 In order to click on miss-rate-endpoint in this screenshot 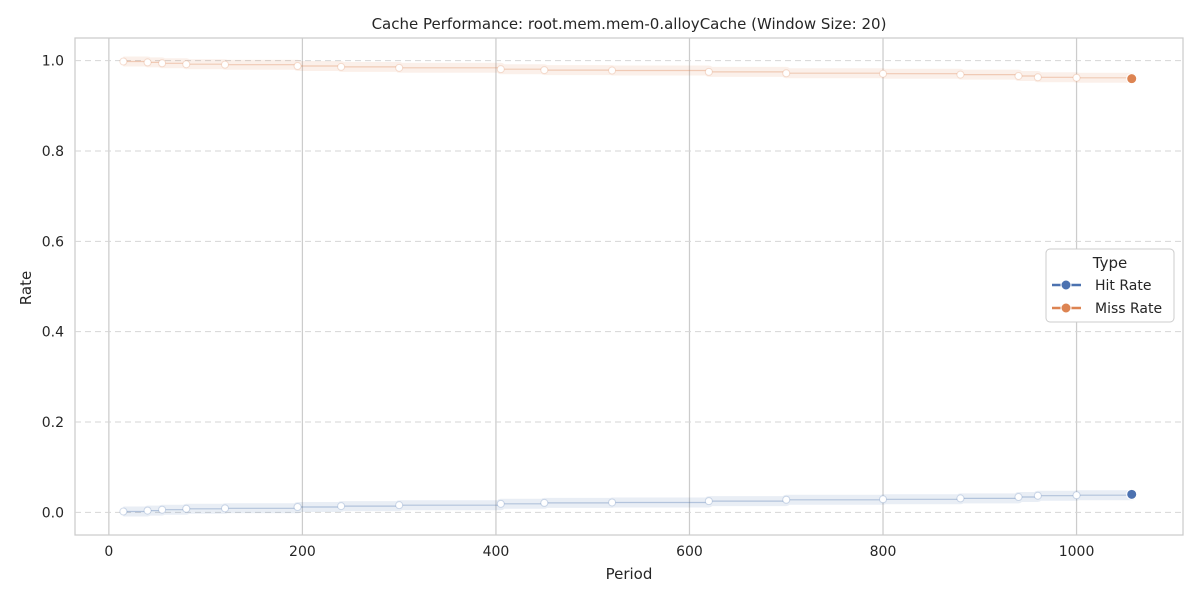, I will do `click(1132, 79)`.